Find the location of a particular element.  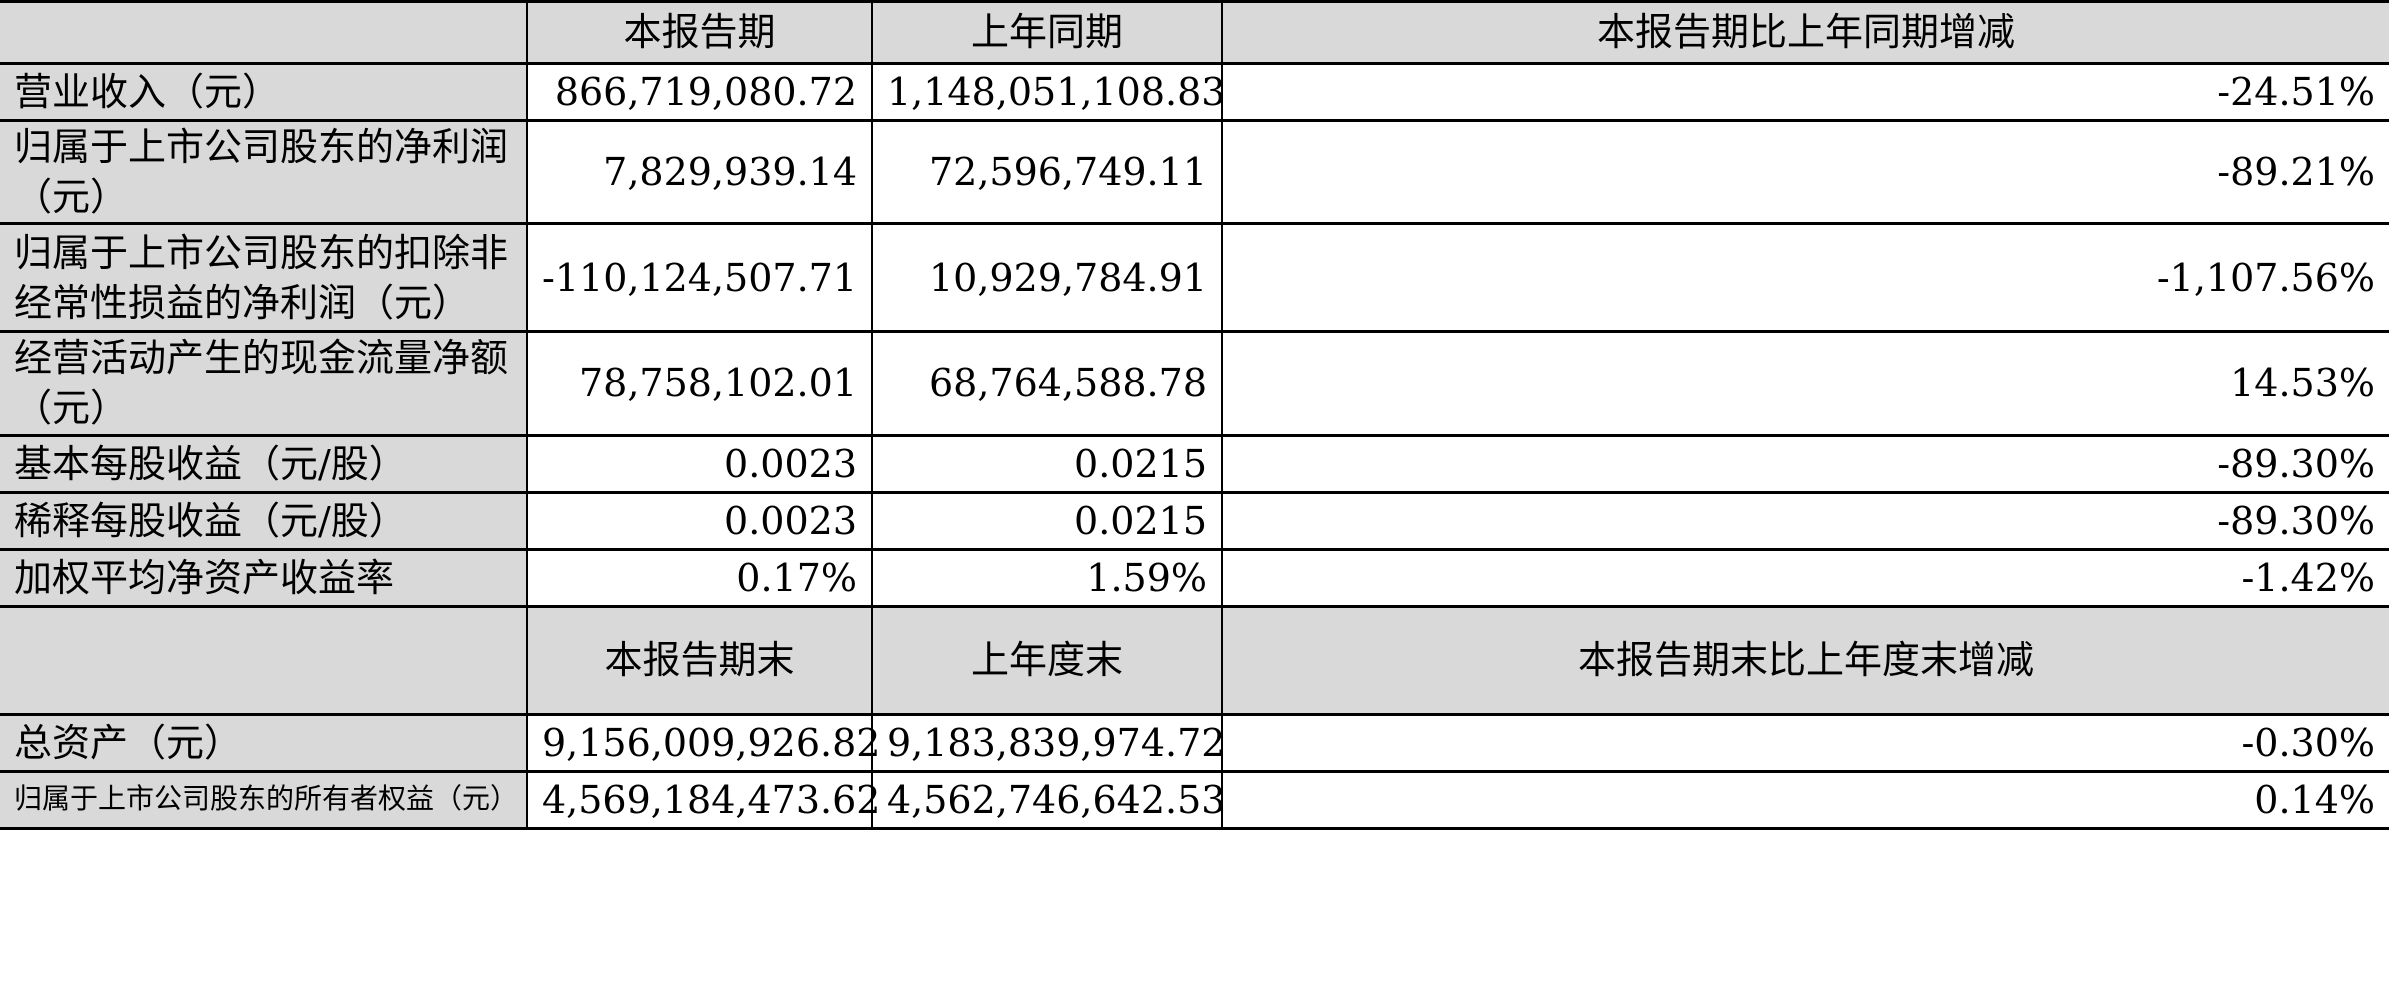

header-cell-period-change: 本报告期比上年同期增减 is located at coordinates (1805, 32).